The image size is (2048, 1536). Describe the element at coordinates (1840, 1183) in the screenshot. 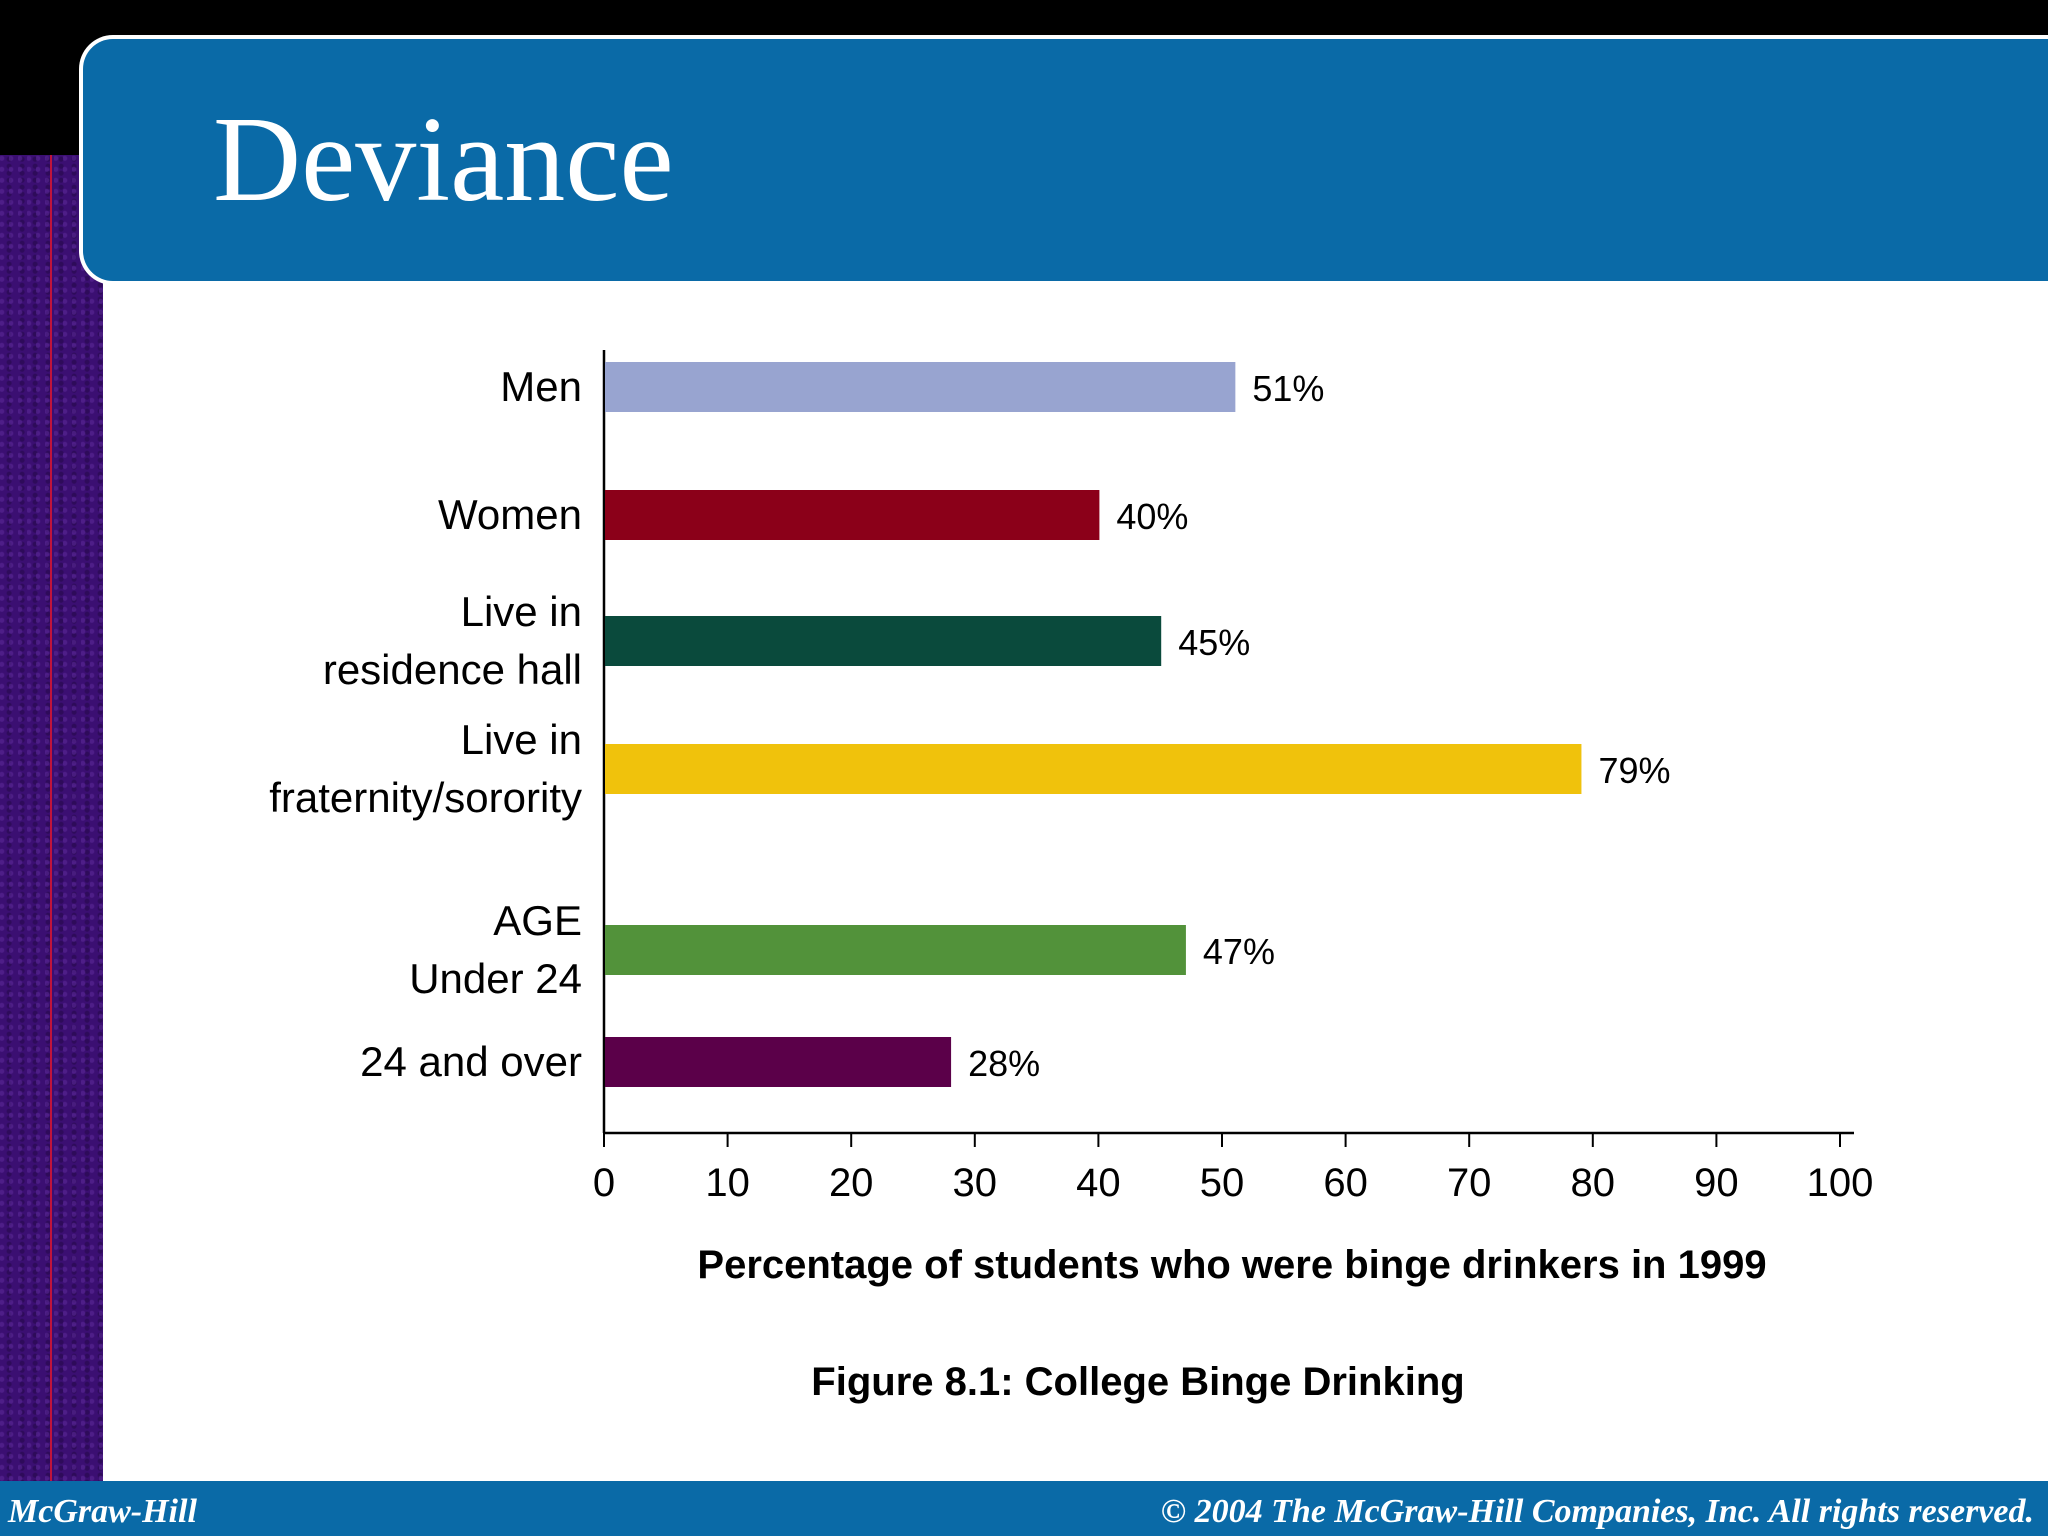

I see `x-tick-label: 100` at that location.